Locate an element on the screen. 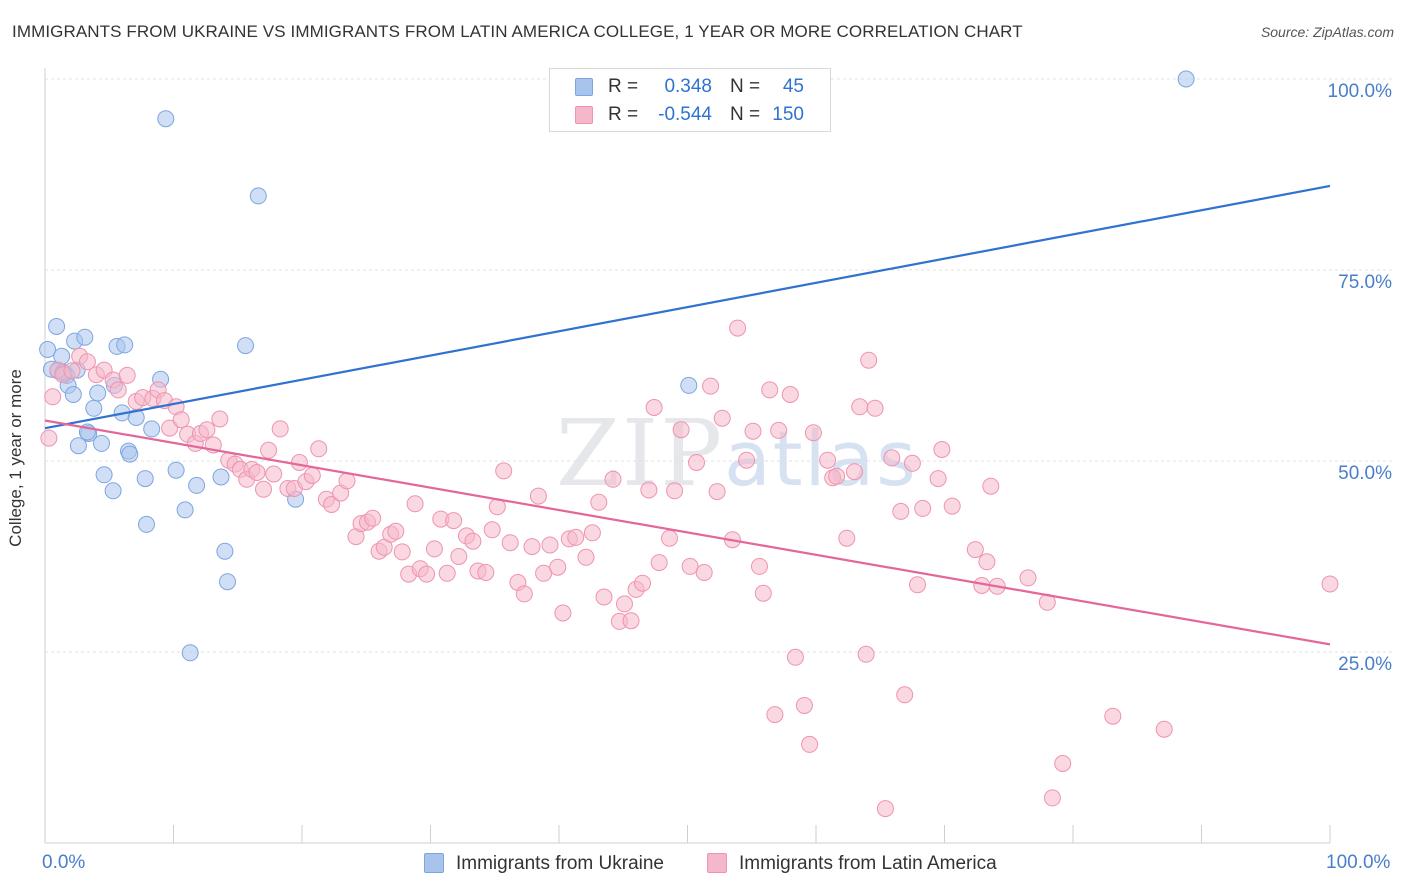  legend-swatch is located at coordinates (717, 863).